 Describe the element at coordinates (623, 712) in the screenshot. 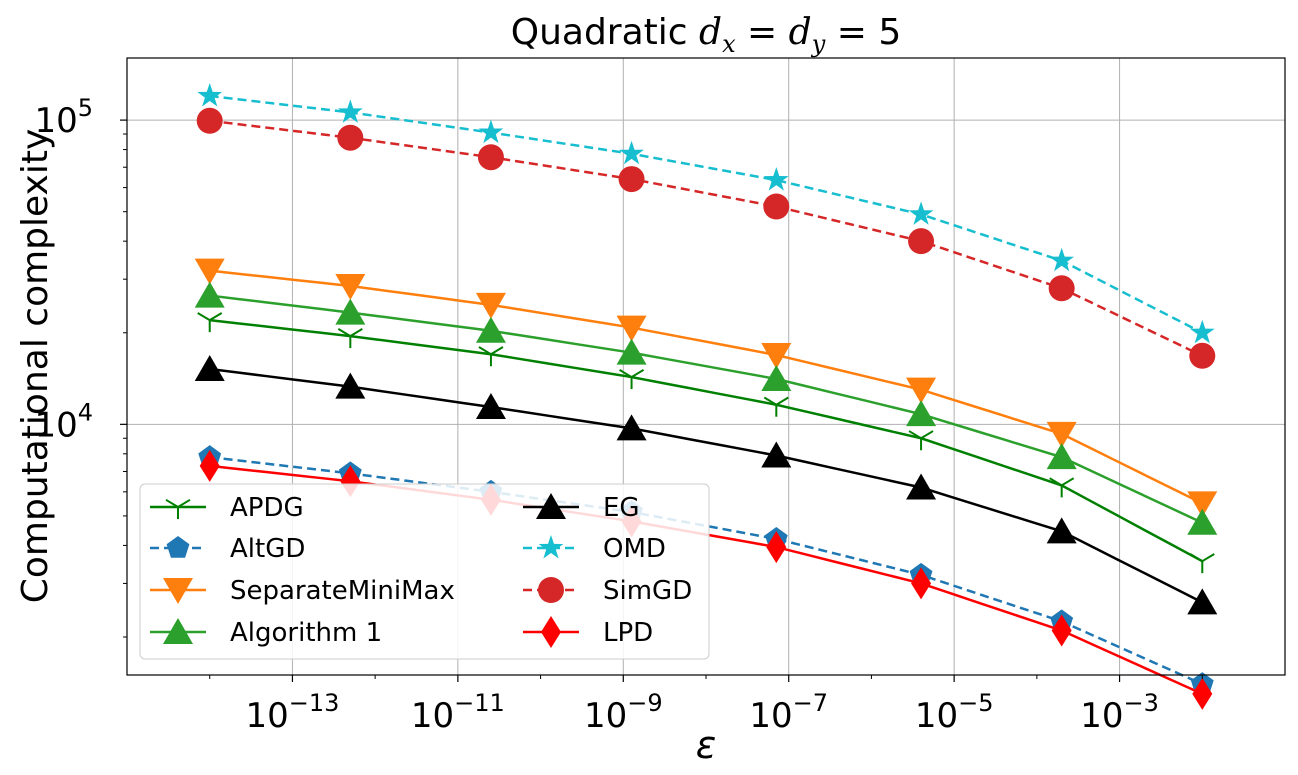

I see `x-tick-label: 10⁻⁹` at that location.